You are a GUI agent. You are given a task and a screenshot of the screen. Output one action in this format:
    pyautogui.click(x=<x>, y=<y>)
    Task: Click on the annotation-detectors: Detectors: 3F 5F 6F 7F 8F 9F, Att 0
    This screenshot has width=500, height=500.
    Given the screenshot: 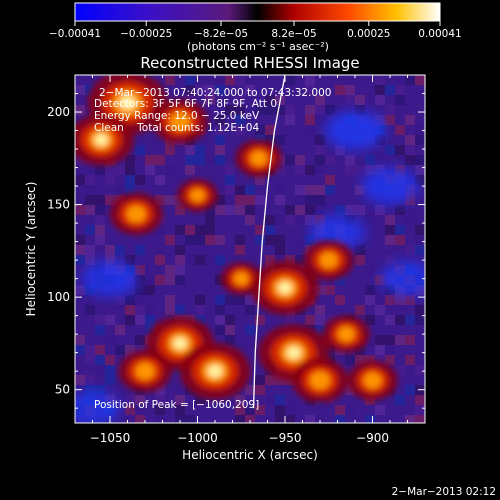 What is the action you would take?
    pyautogui.click(x=185, y=104)
    